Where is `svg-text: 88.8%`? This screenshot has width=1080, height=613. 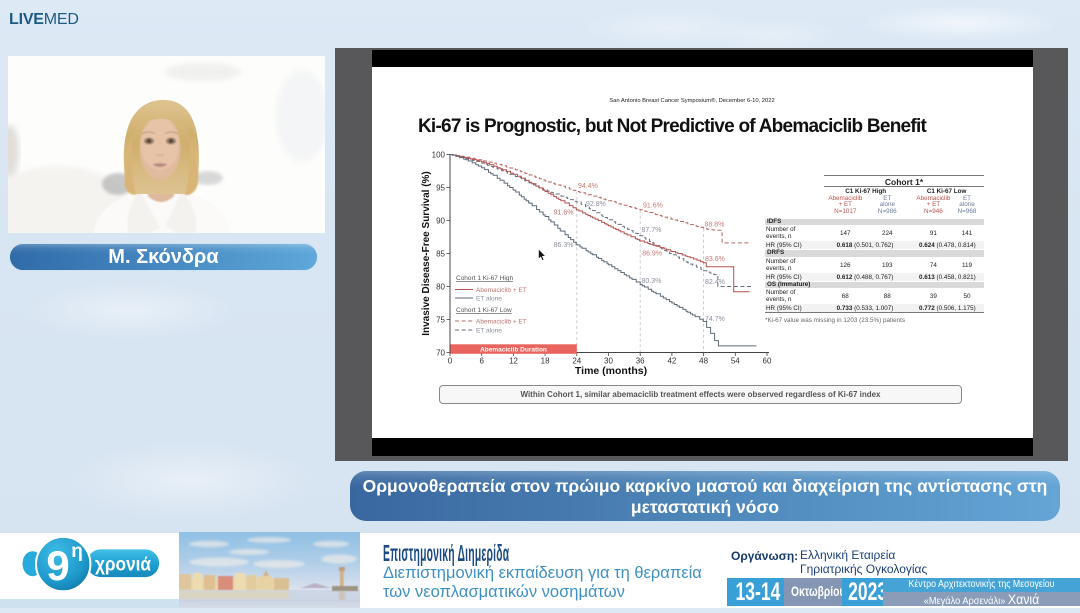
svg-text: 88.8% is located at coordinates (715, 225).